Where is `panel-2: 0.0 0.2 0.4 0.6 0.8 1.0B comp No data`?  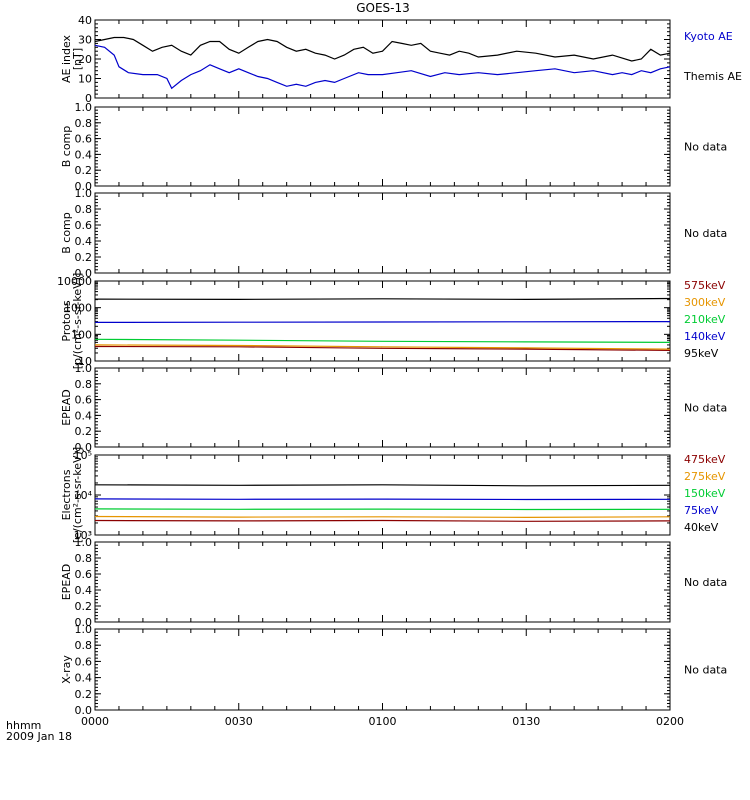
panel-2: 0.0 0.2 0.4 0.6 0.8 1.0B comp No data is located at coordinates (393, 147).